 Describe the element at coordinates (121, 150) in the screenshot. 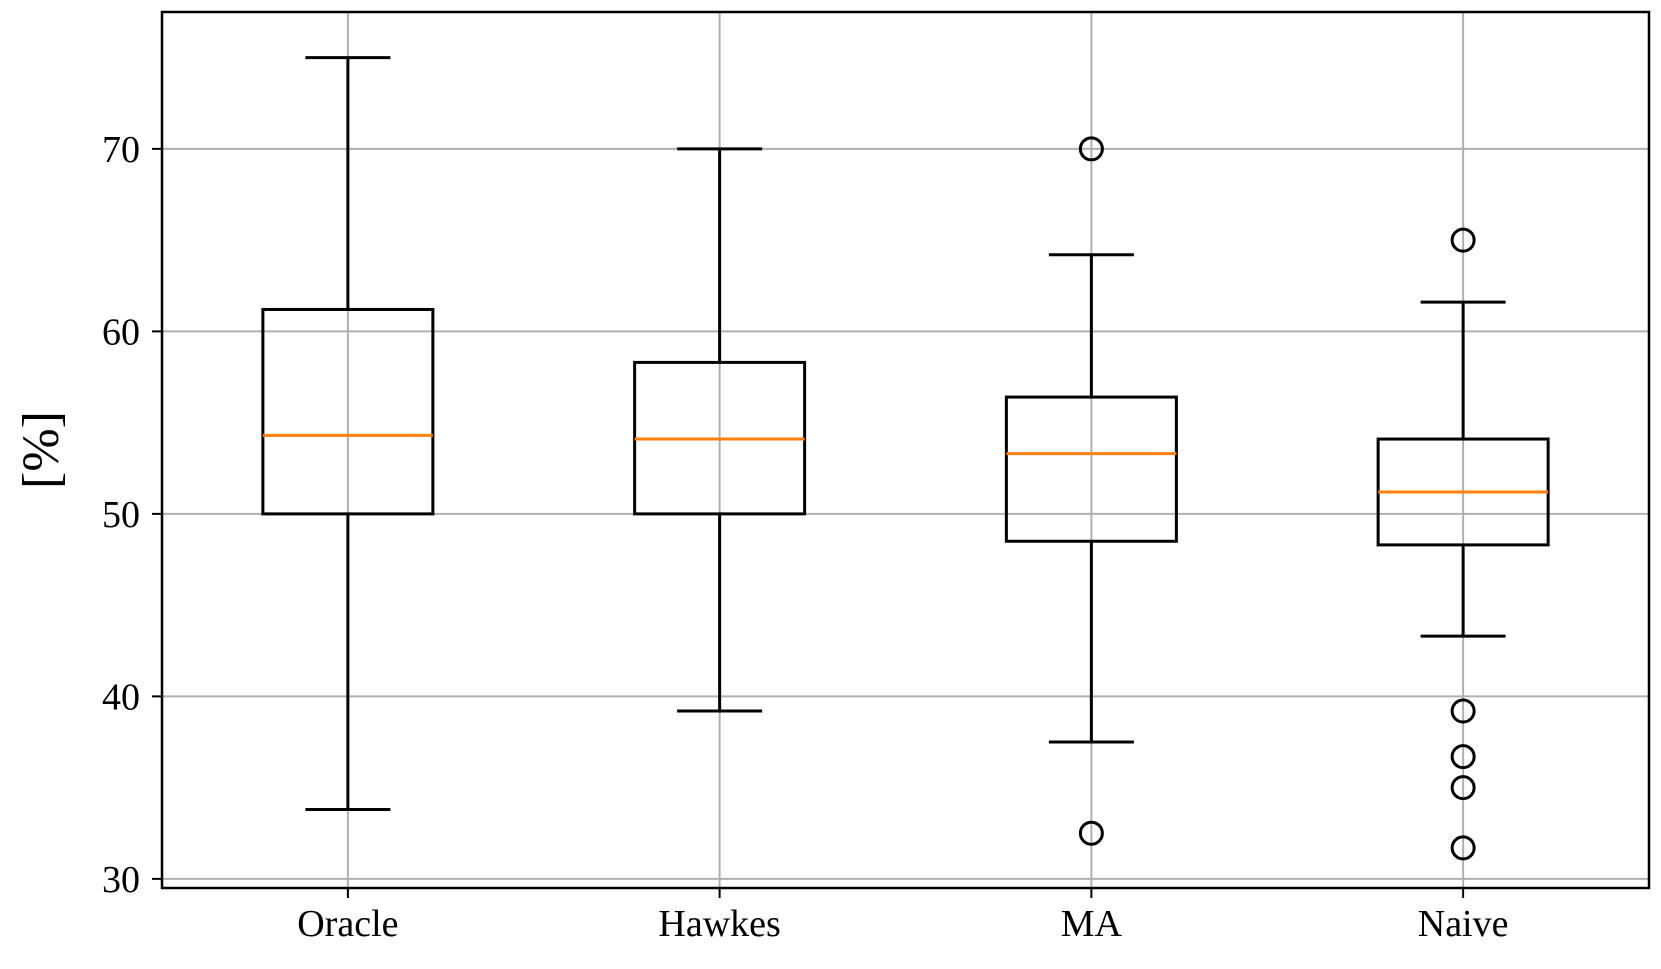

I see `y-tick-label: 70` at that location.